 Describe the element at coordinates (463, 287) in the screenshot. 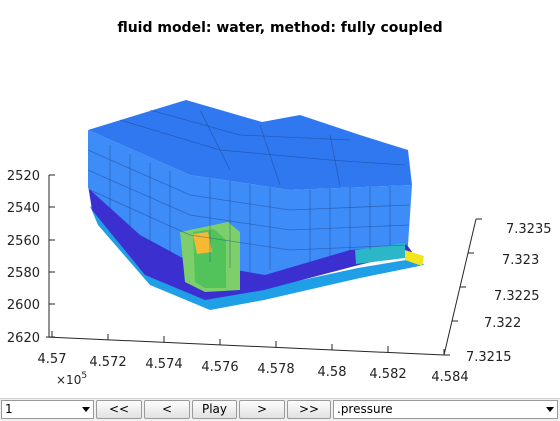

I see `y-axis-ticks` at that location.